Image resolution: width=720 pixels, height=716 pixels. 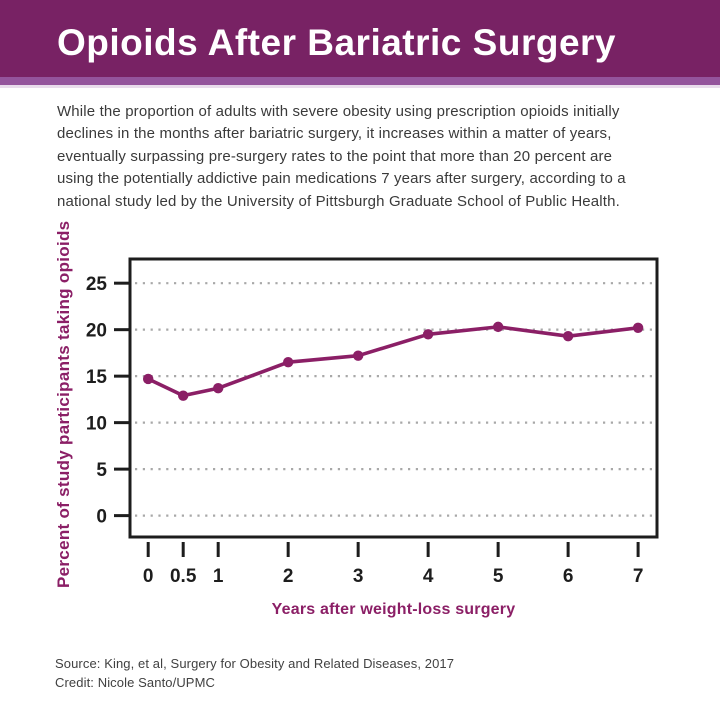 What do you see at coordinates (96, 424) in the screenshot?
I see `y-tick-label-10: 10` at bounding box center [96, 424].